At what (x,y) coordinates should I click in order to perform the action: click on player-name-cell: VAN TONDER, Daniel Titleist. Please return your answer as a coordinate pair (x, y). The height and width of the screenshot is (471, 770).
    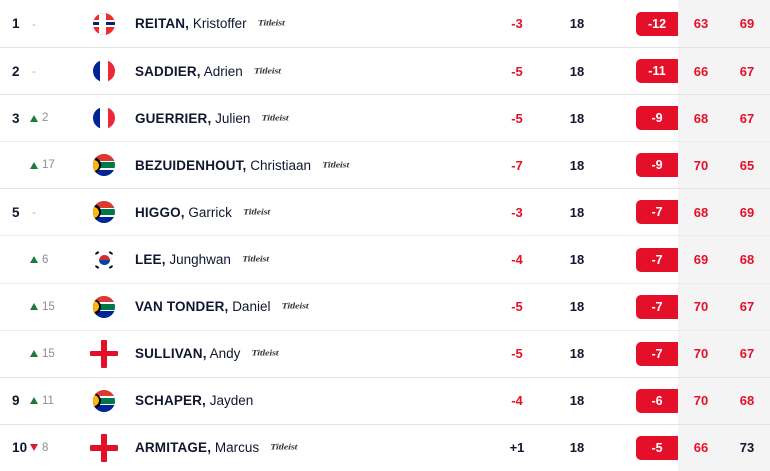
    Looking at the image, I should click on (306, 306).